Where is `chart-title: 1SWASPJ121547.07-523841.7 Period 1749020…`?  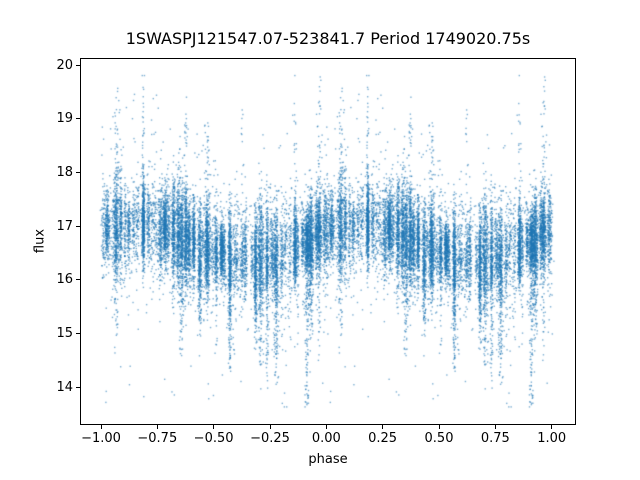 chart-title: 1SWASPJ121547.07-523841.7 Period 1749020… is located at coordinates (328, 38).